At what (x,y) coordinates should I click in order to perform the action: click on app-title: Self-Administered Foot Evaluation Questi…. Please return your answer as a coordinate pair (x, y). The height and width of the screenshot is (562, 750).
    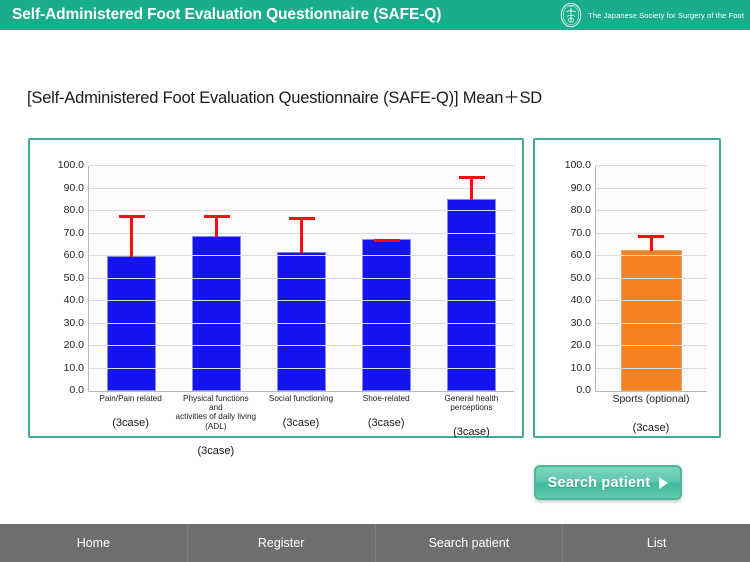
    Looking at the image, I should click on (227, 14).